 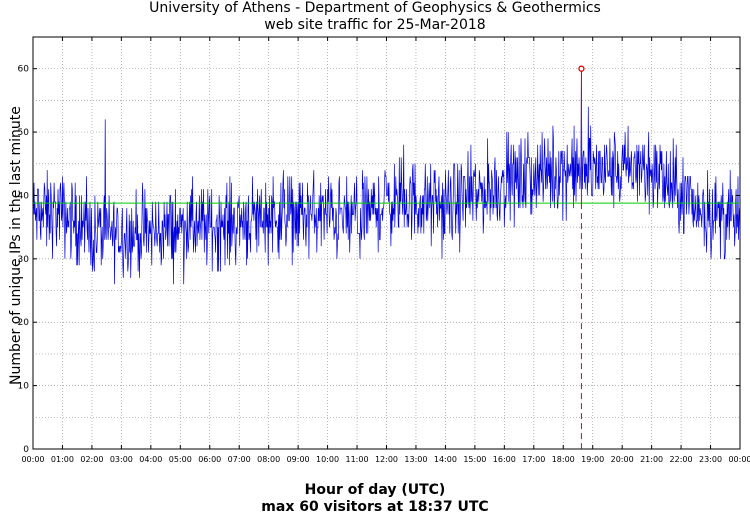 I want to click on x-tick-label: 19:00, so click(x=592, y=459).